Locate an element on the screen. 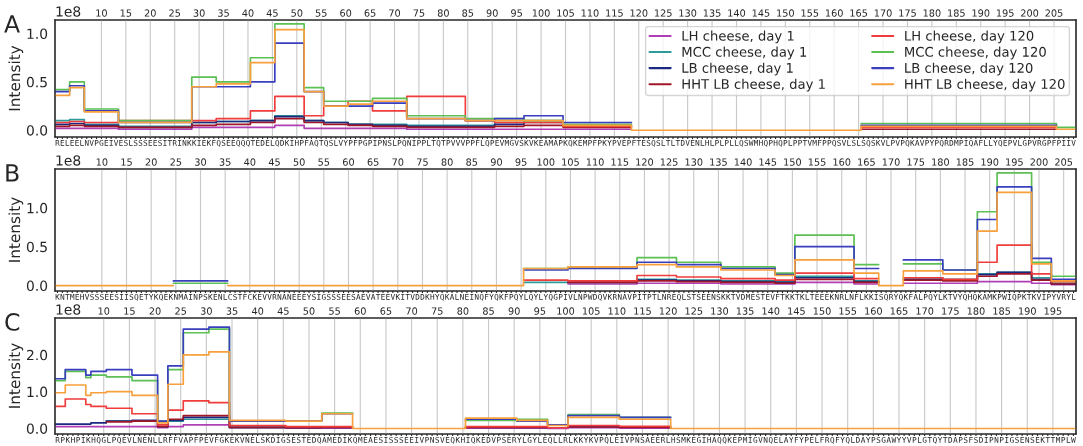  x2-tick-label: 120 is located at coordinates (645, 162).